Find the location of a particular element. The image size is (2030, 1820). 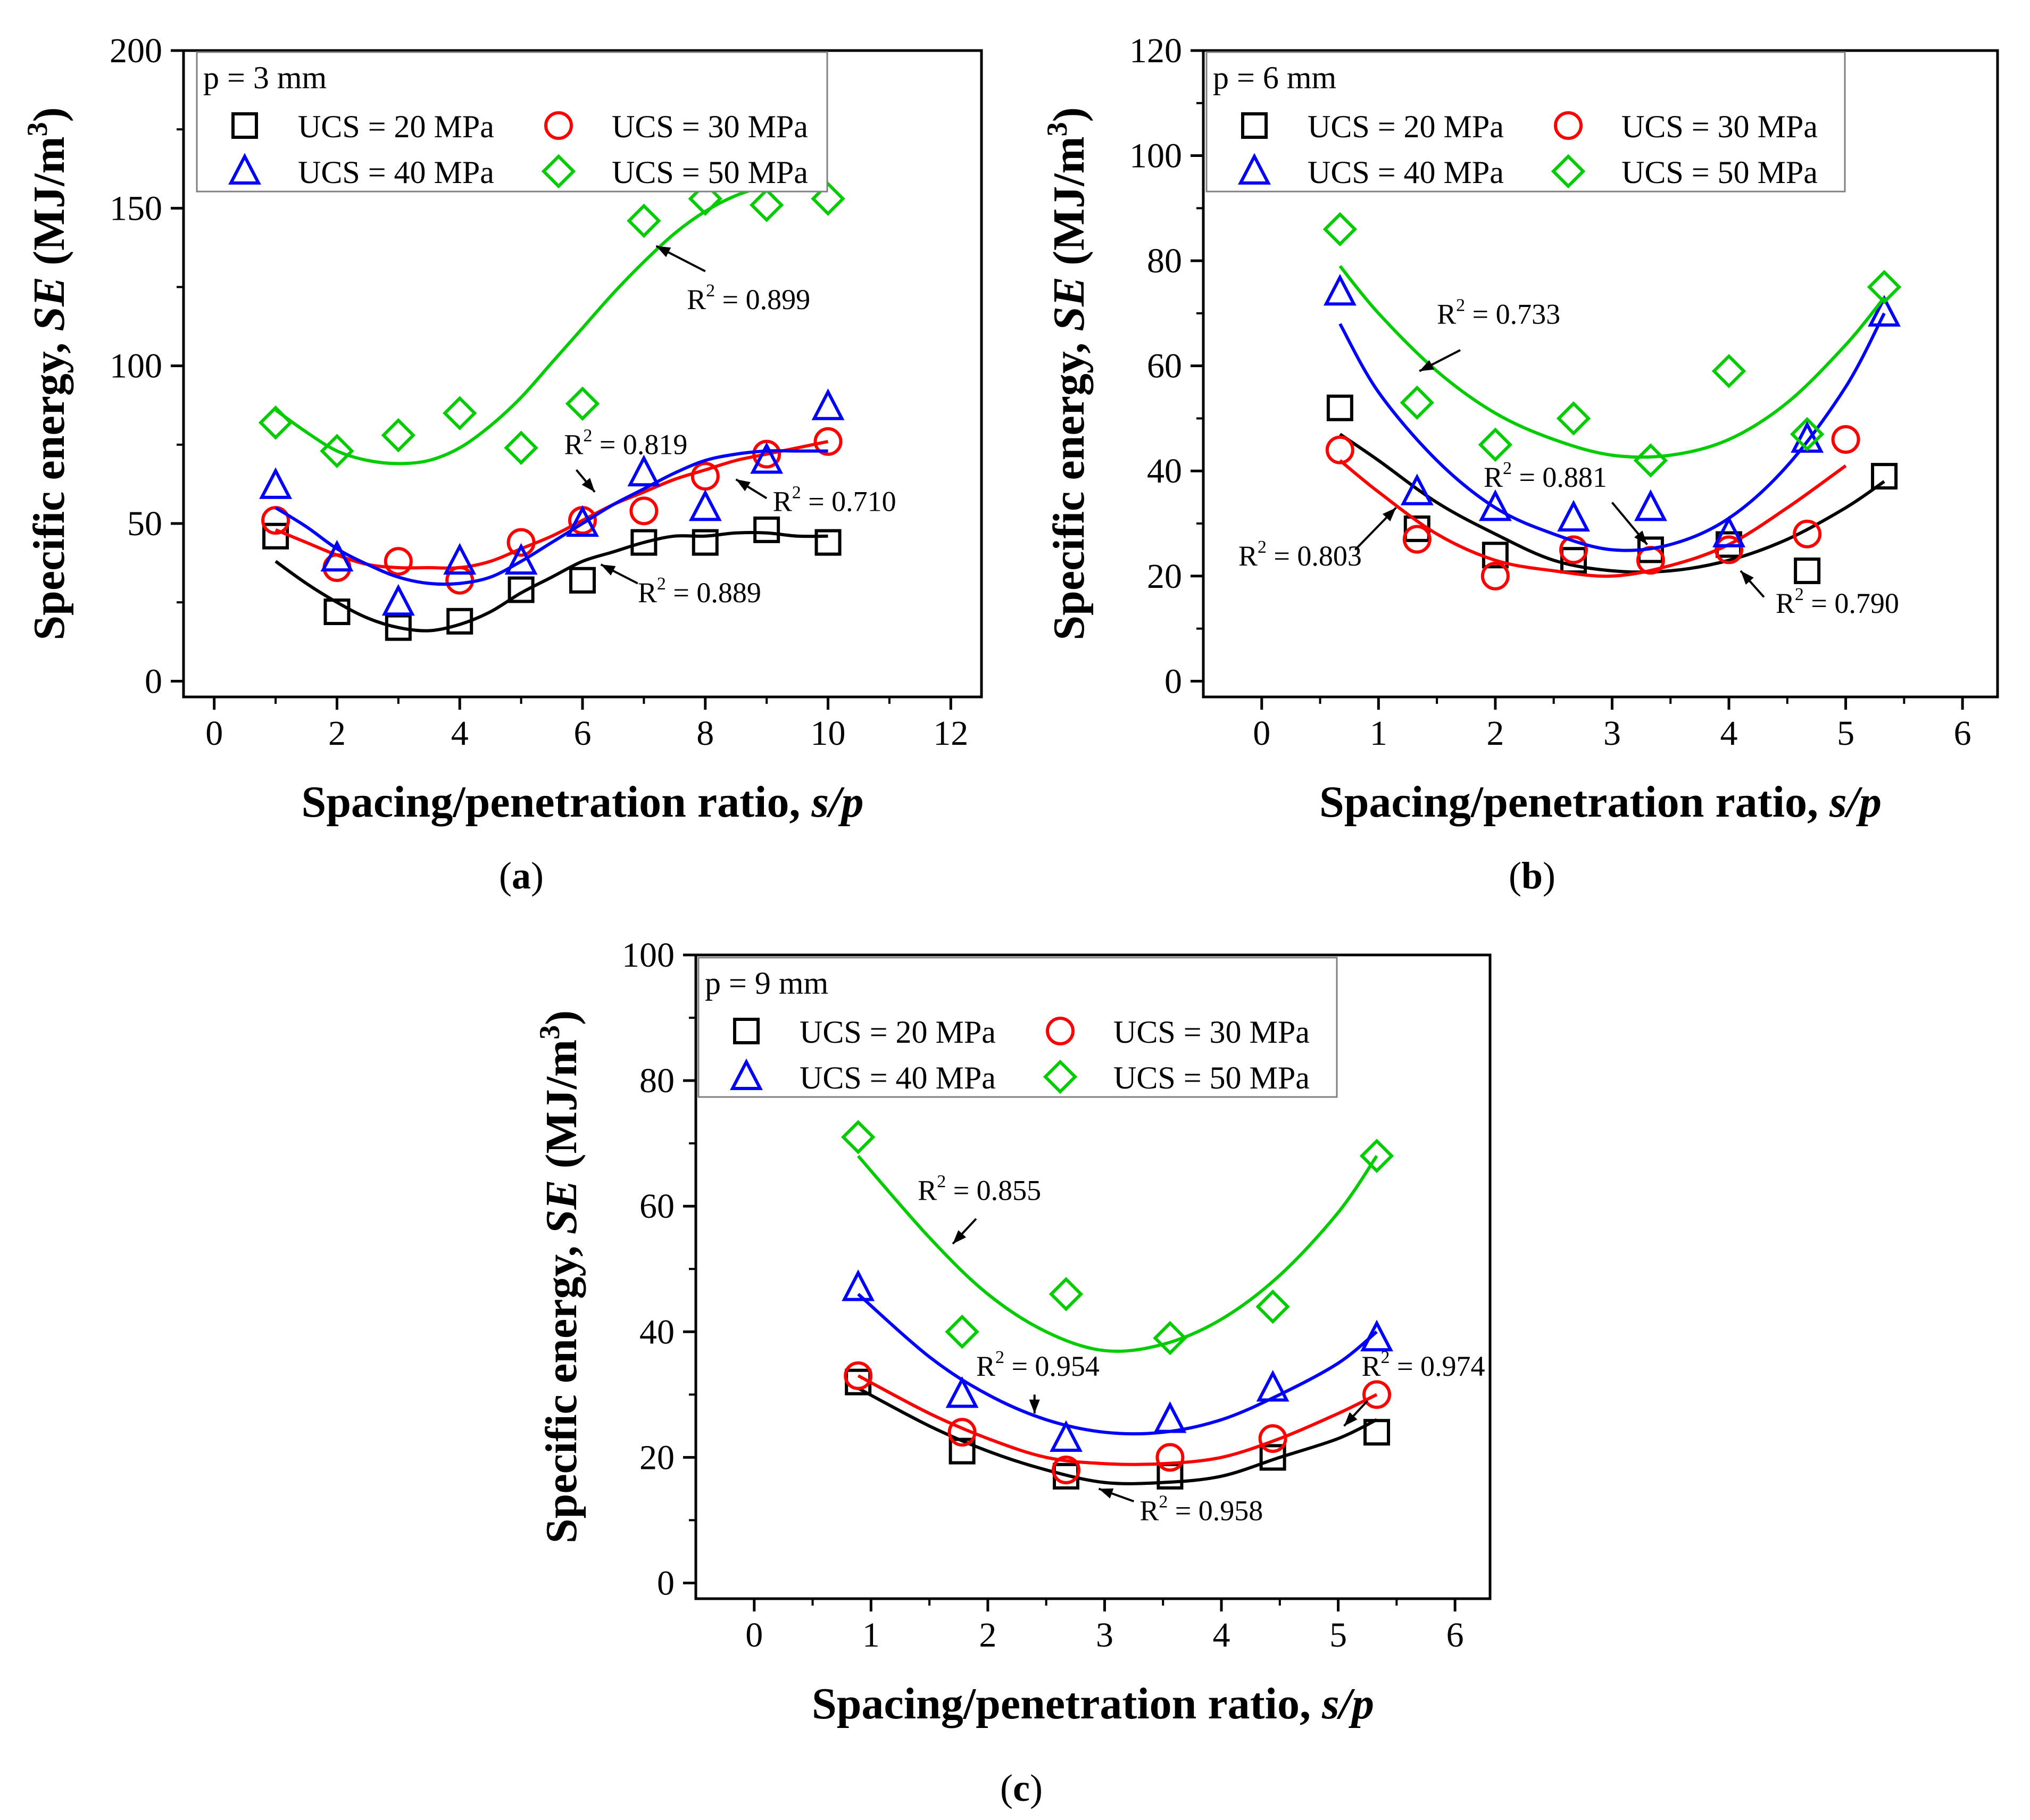

caption-close: ) is located at coordinates (537, 876).